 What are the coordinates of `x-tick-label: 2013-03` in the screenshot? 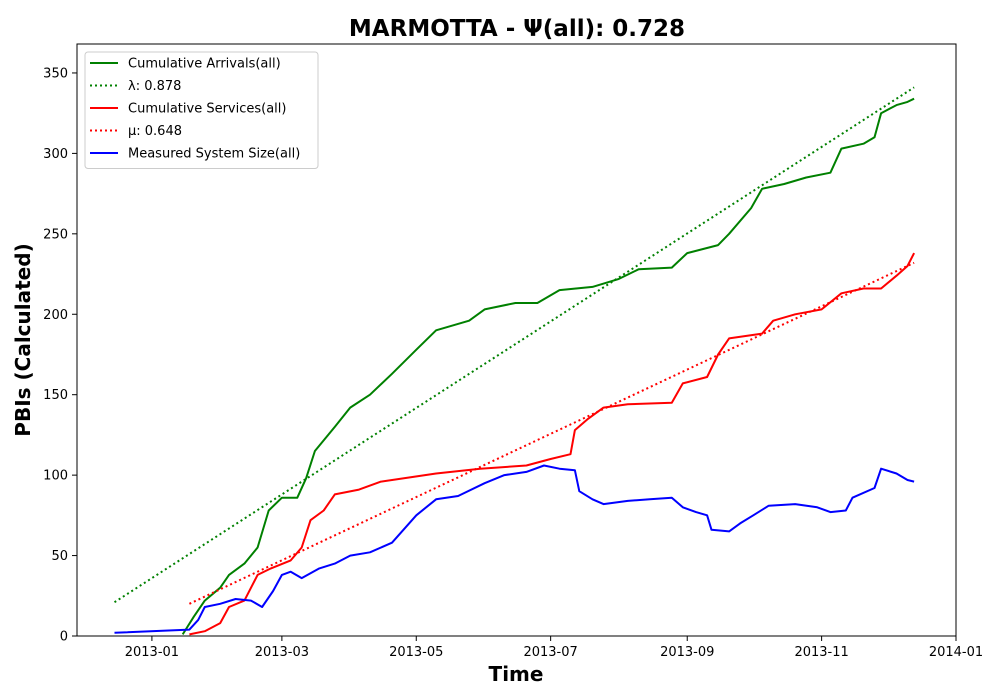 It's located at (282, 652).